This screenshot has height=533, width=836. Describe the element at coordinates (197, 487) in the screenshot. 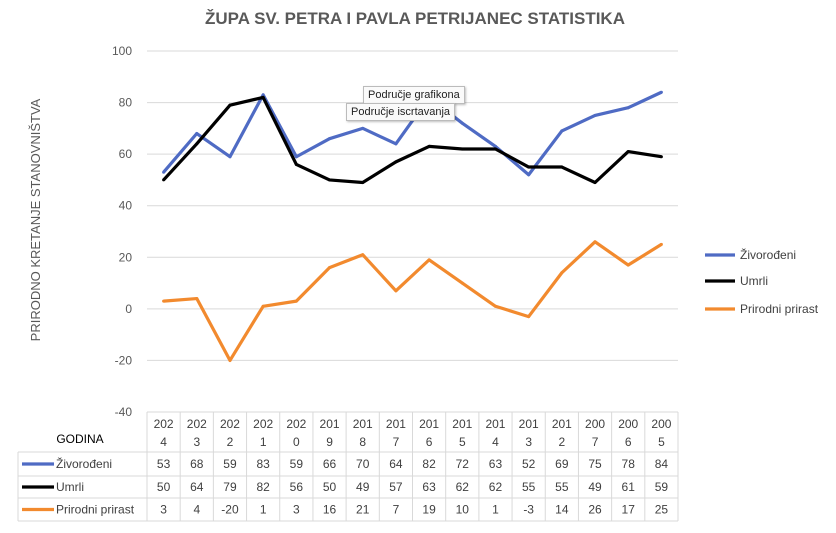

I see `data-label: 64` at that location.